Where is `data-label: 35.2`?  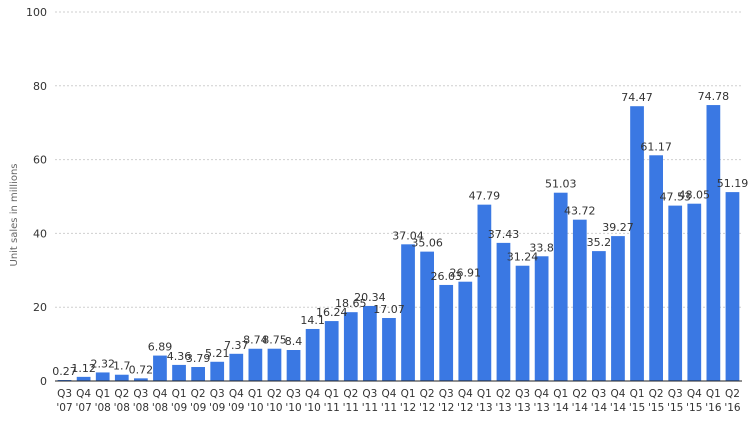 data-label: 35.2 is located at coordinates (599, 242).